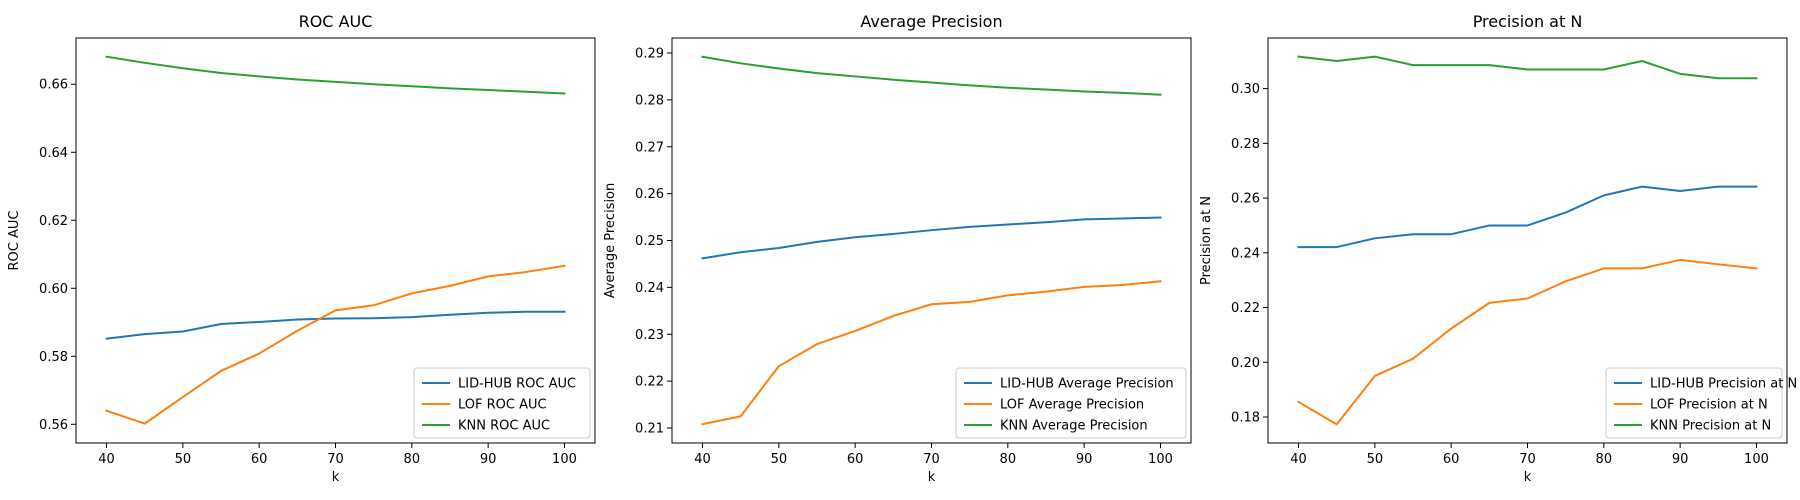  I want to click on legend-entry: LOF Precision at N, so click(1709, 405).